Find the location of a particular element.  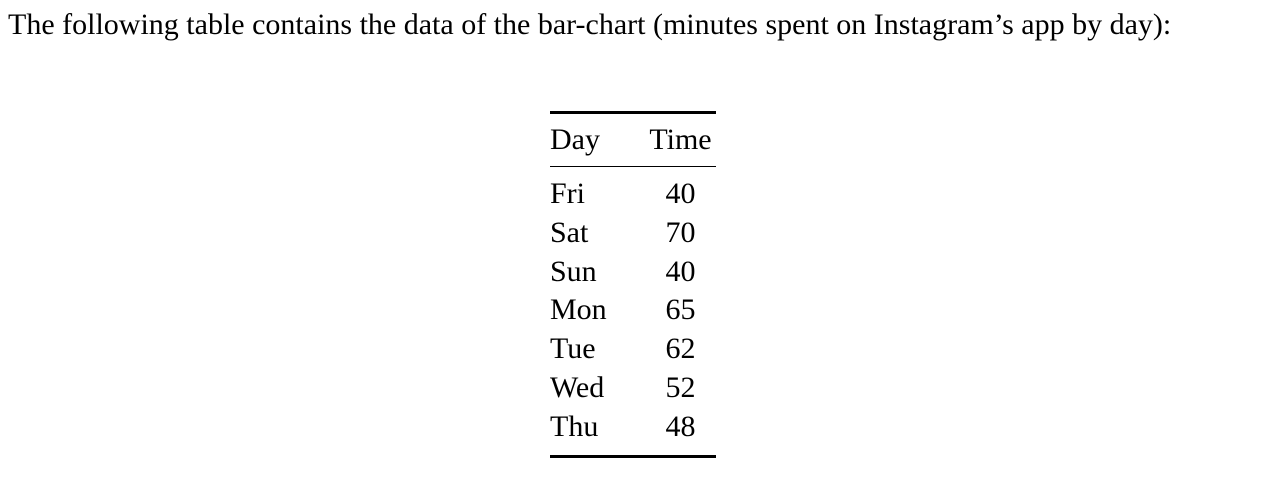

cell-day: Sun is located at coordinates (573, 271).